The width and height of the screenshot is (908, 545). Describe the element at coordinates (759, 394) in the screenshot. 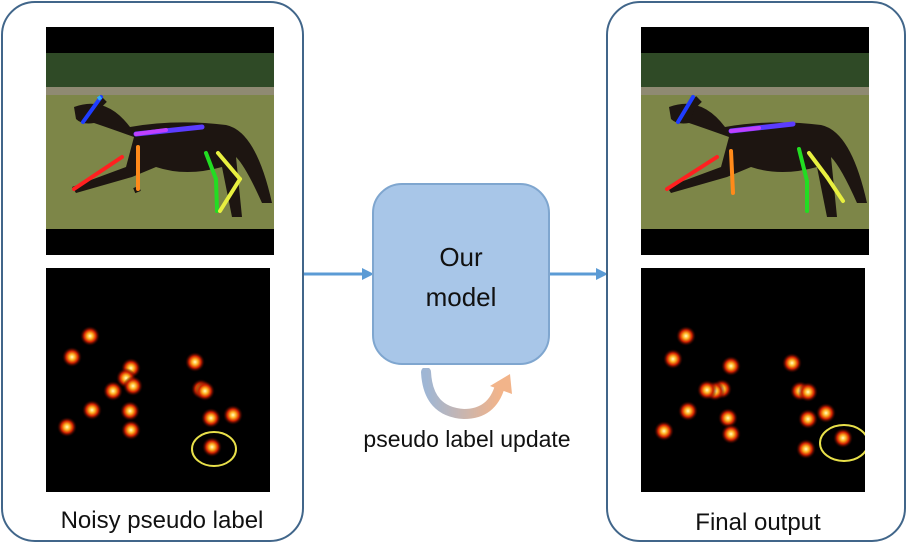

I see `heatmap-final-graphic` at that location.